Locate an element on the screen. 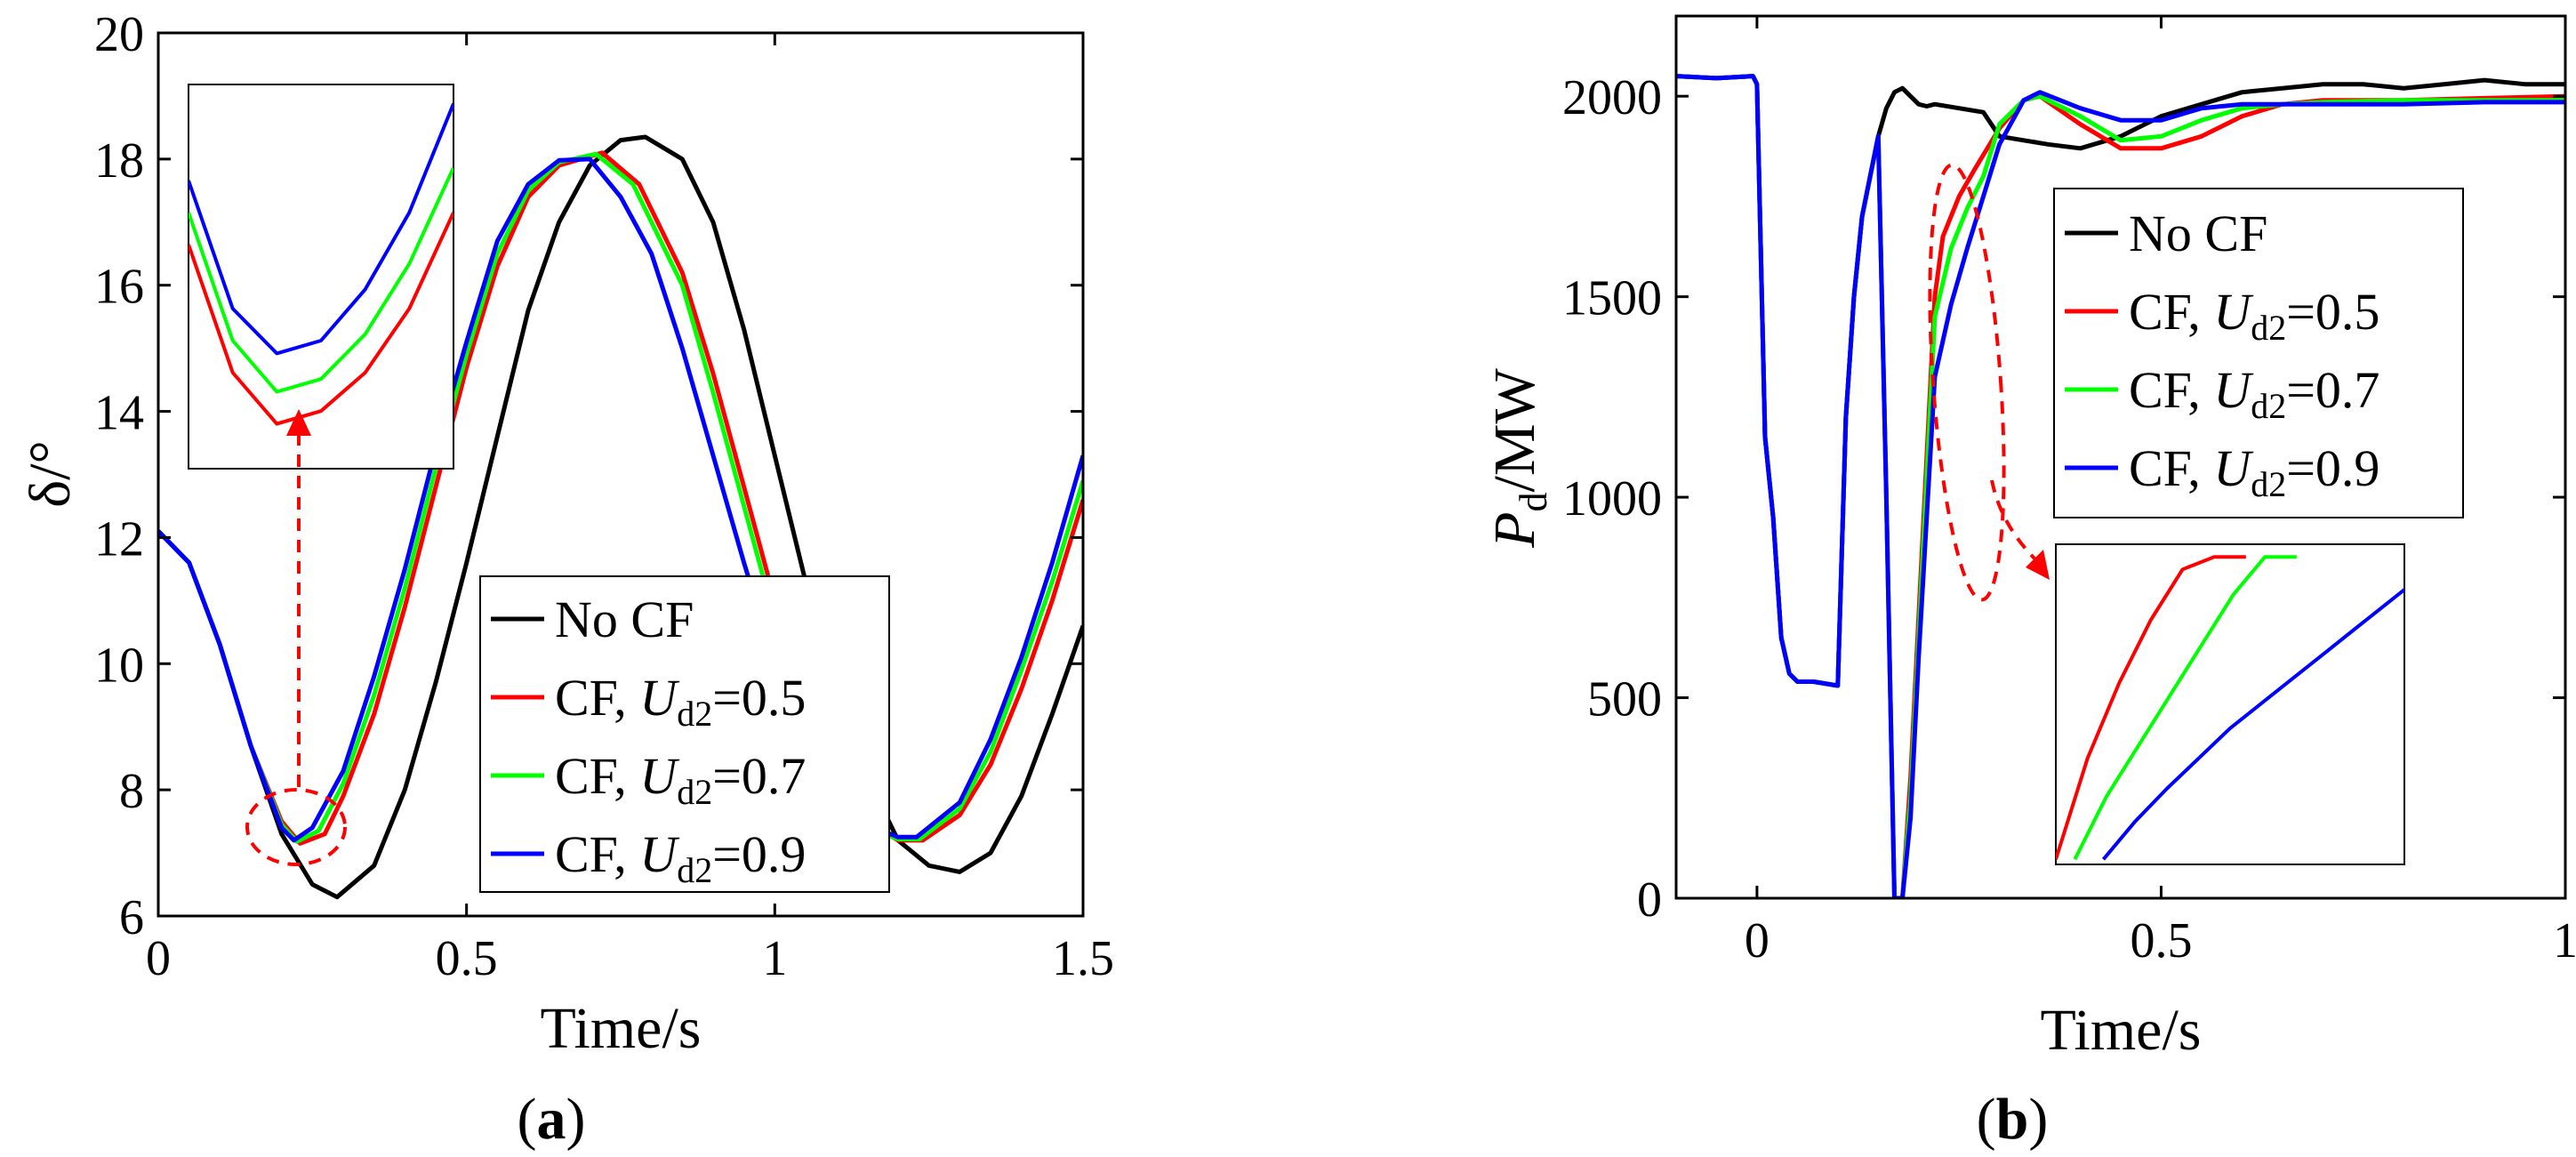 This screenshot has width=2576, height=1157. panel-a-ytick-label: 6 is located at coordinates (131, 917).